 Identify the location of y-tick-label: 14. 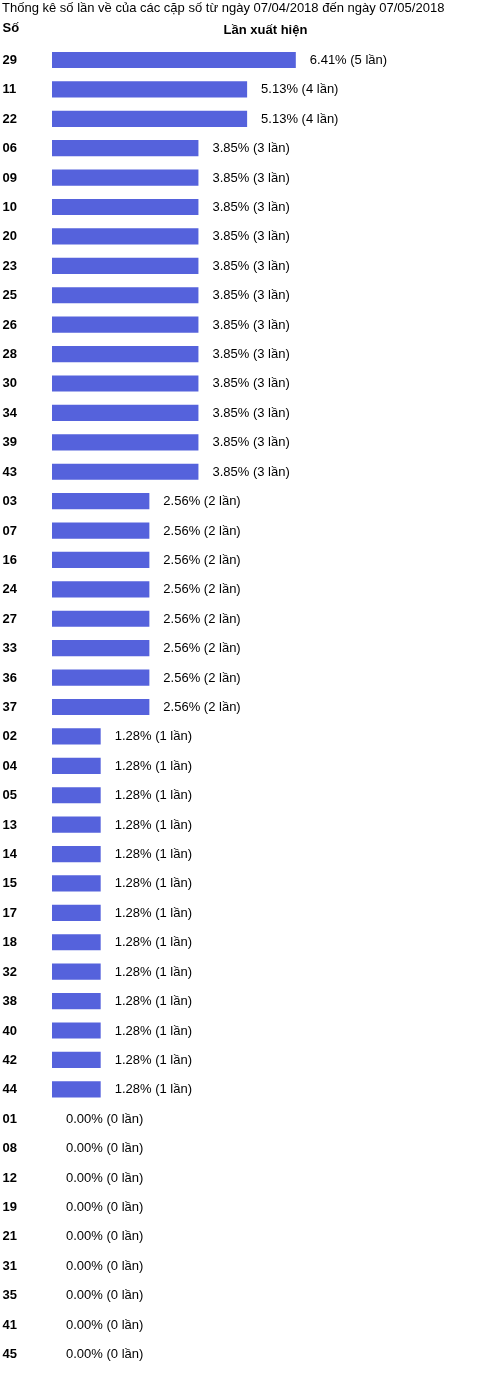
(10, 854).